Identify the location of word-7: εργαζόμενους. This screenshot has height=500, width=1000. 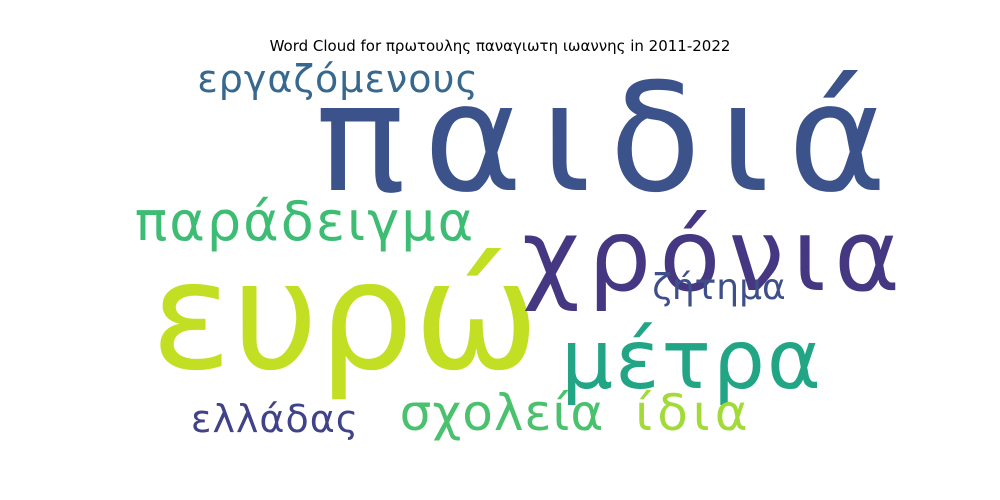
(338, 79).